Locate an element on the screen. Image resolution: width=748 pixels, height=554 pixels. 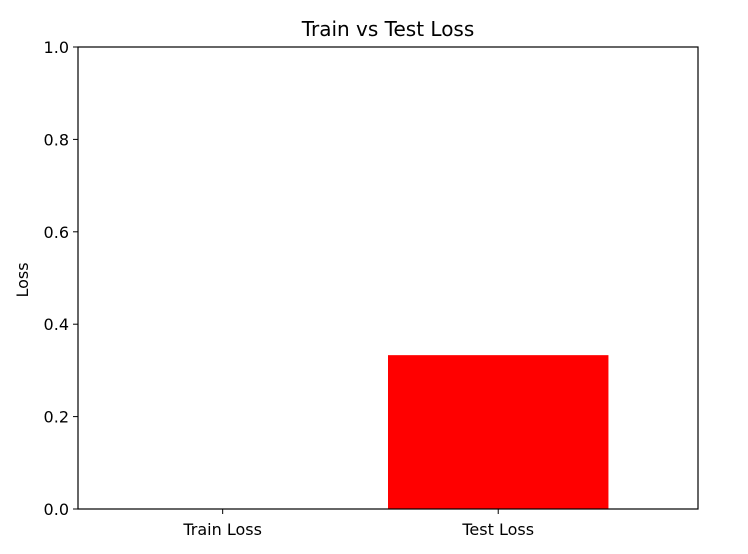
x-tick-label: Train Loss is located at coordinates (222, 529).